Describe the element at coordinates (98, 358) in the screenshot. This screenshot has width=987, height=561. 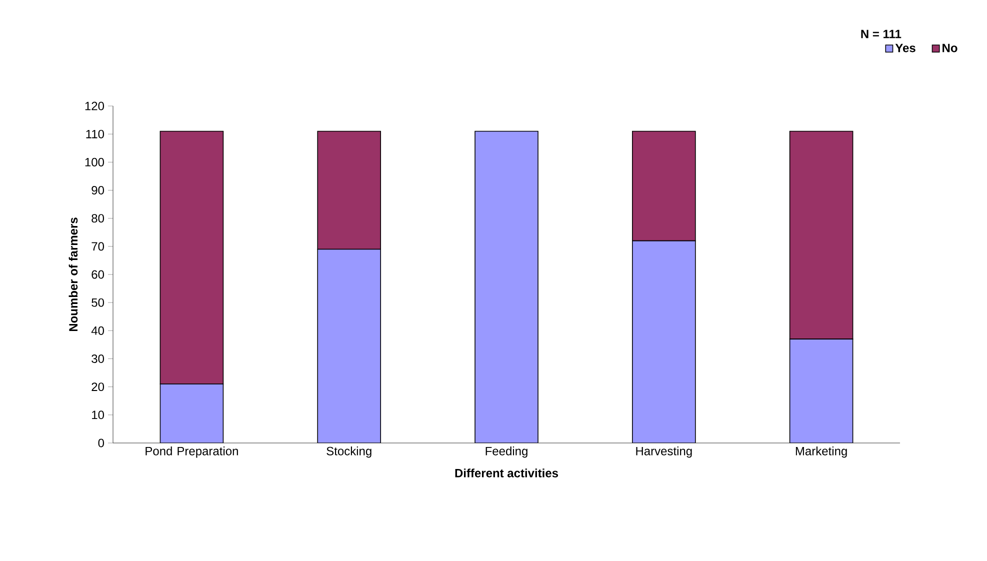
I see `y-tick-label: 30` at that location.